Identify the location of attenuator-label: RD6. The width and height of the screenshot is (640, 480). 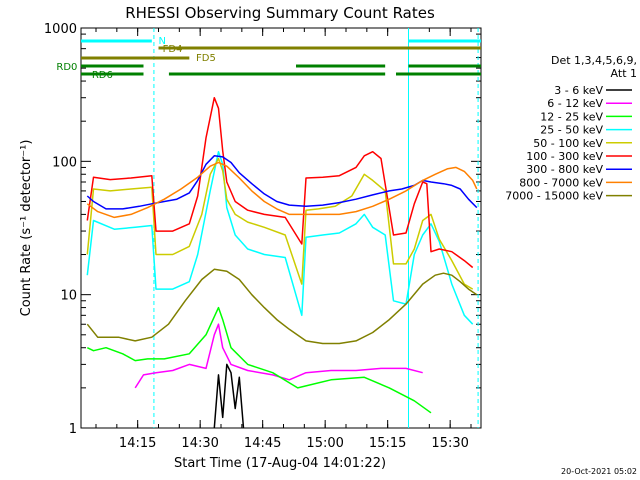
(102, 75).